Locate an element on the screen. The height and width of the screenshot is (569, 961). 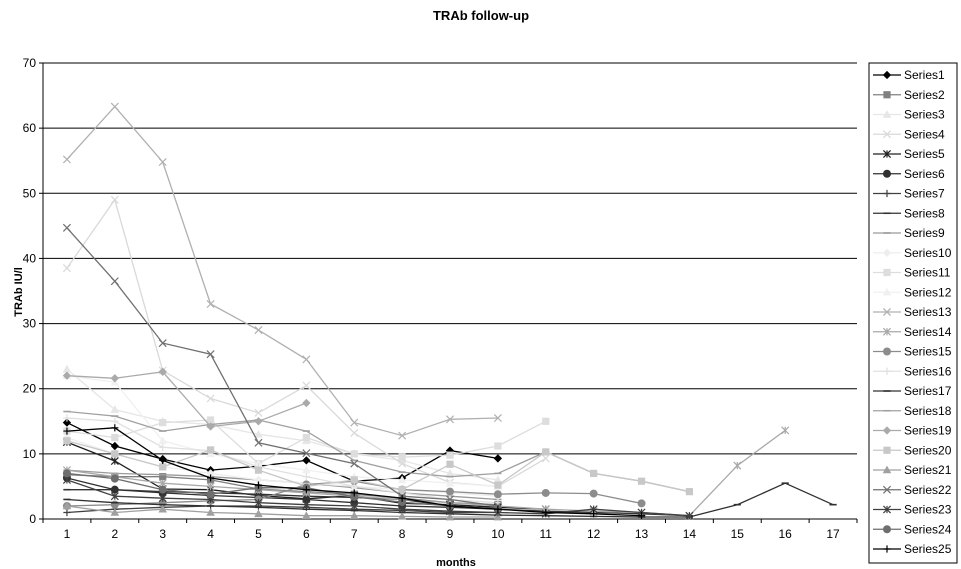
legend-item: Series6 is located at coordinates (909, 174).